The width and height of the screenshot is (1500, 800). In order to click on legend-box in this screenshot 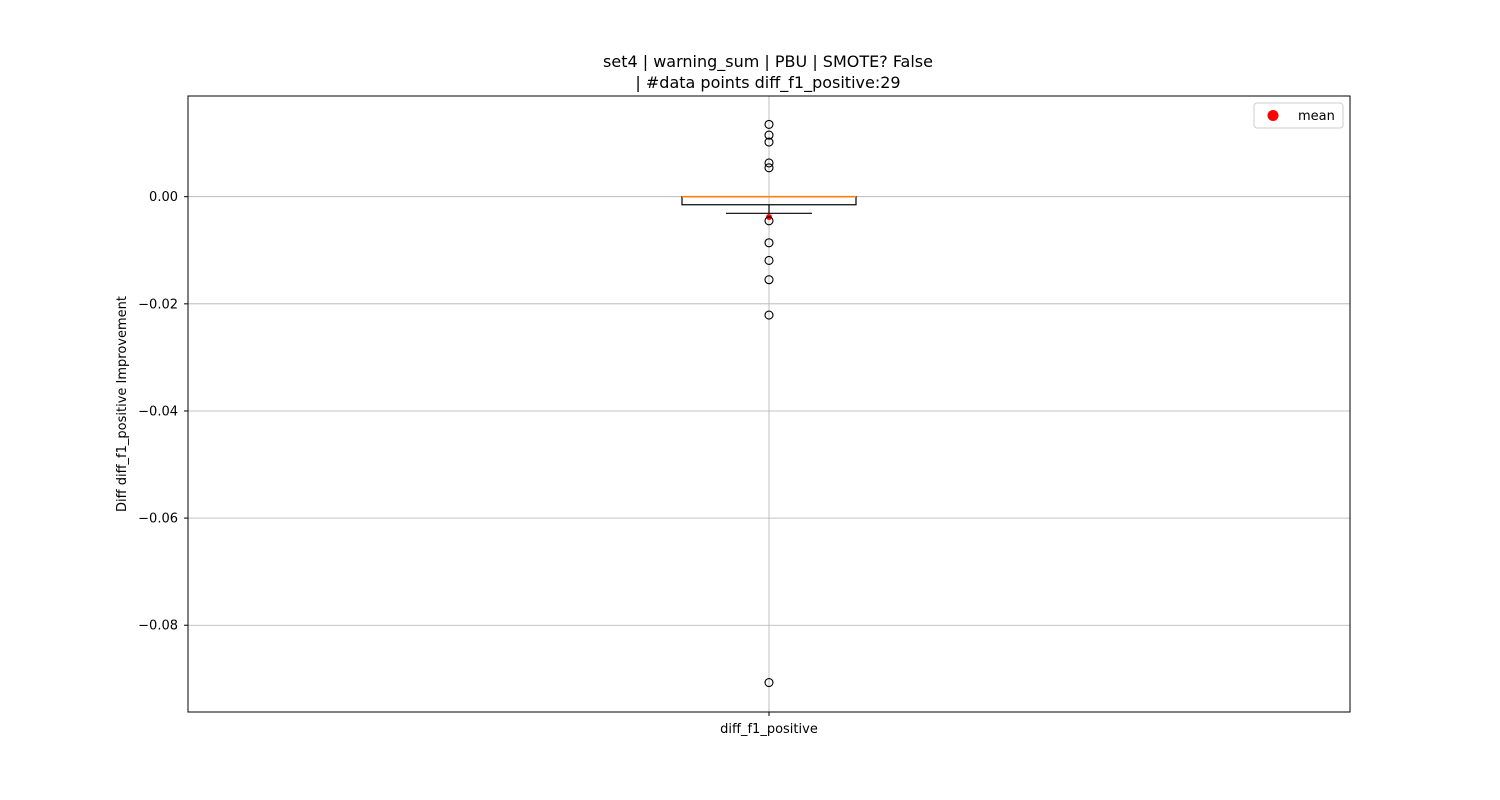, I will do `click(1298, 115)`.